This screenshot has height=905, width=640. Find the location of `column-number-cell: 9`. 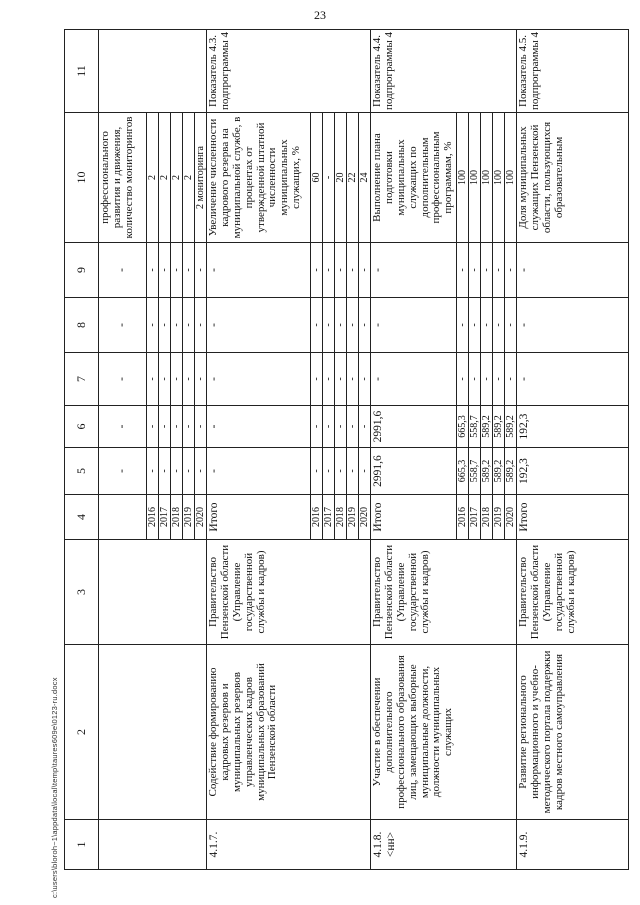

column-number-cell: 9 is located at coordinates (81, 270).